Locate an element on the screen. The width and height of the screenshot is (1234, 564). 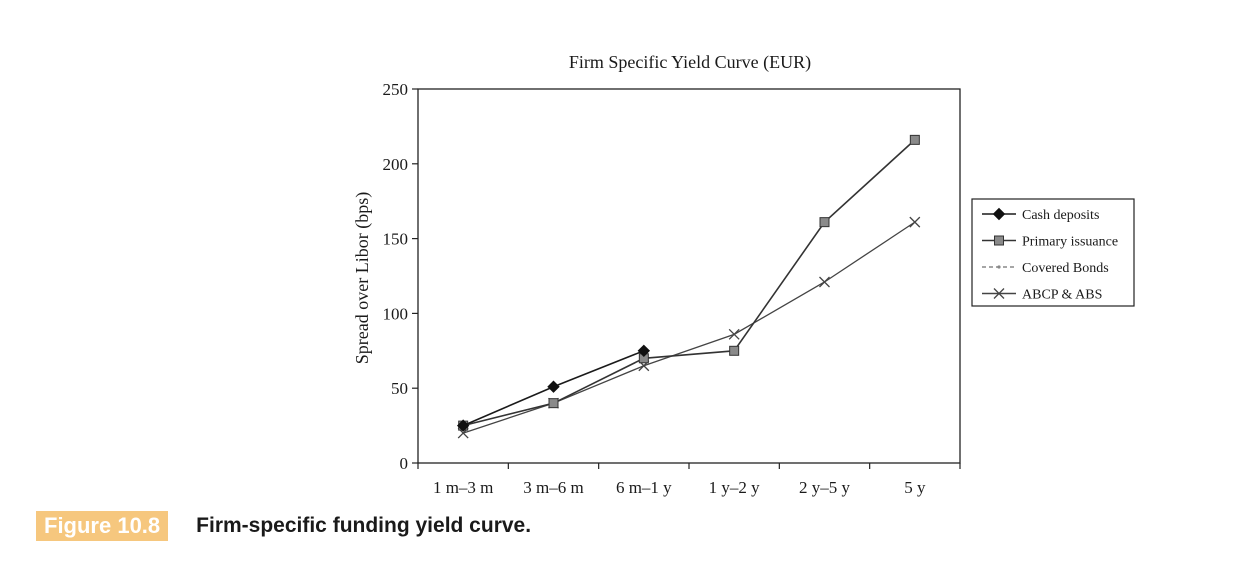
legend-item: Primary issuance is located at coordinates (1050, 242).